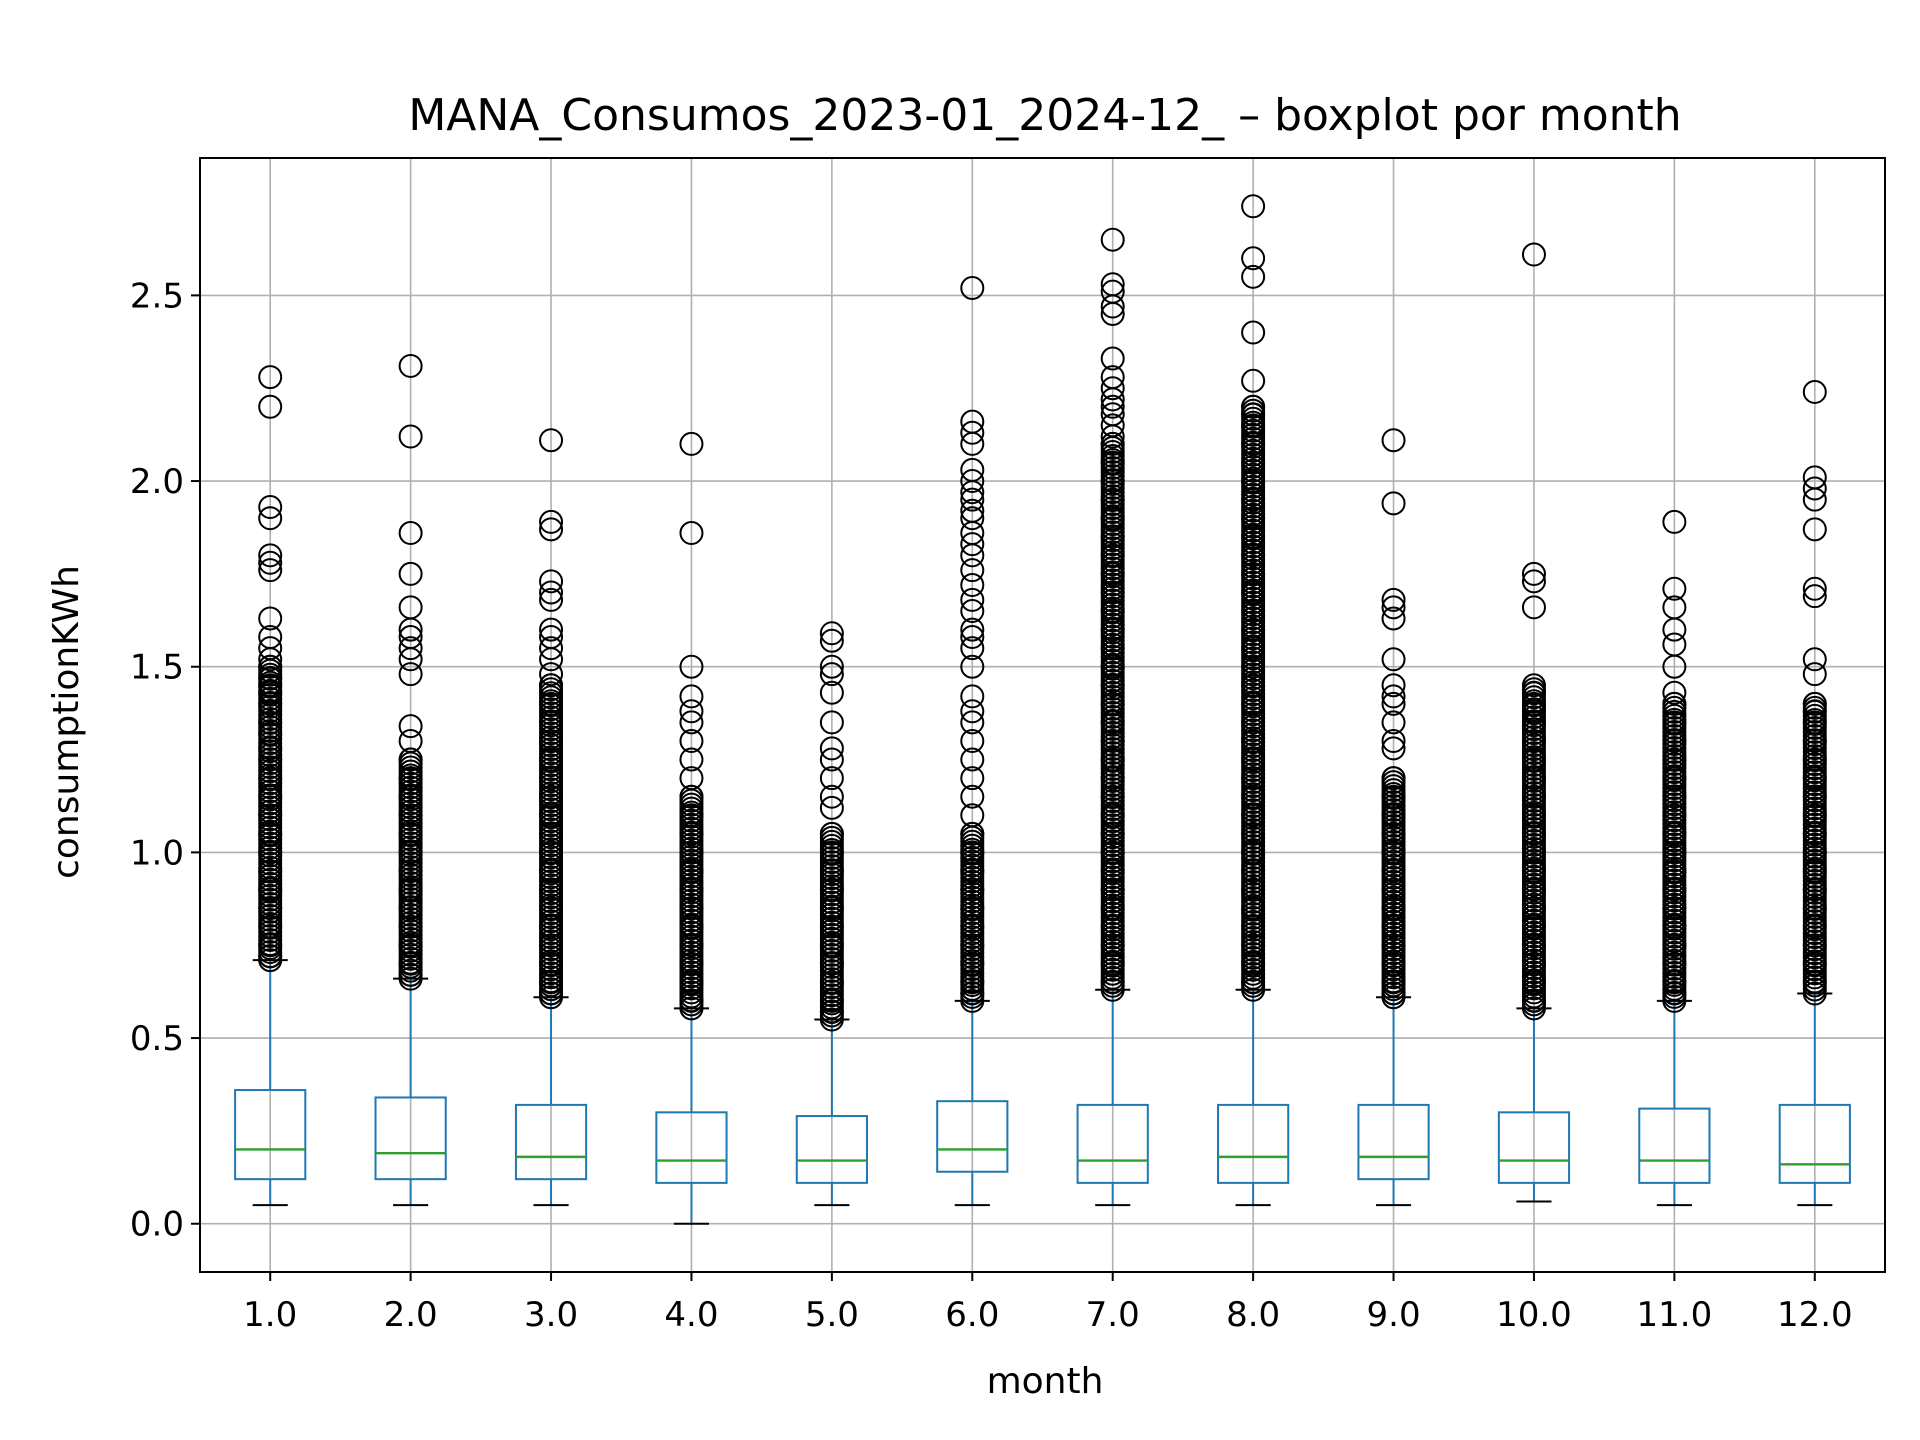 Image resolution: width=1920 pixels, height=1440 pixels. What do you see at coordinates (551, 719) in the screenshot?
I see `fliers-3.0` at bounding box center [551, 719].